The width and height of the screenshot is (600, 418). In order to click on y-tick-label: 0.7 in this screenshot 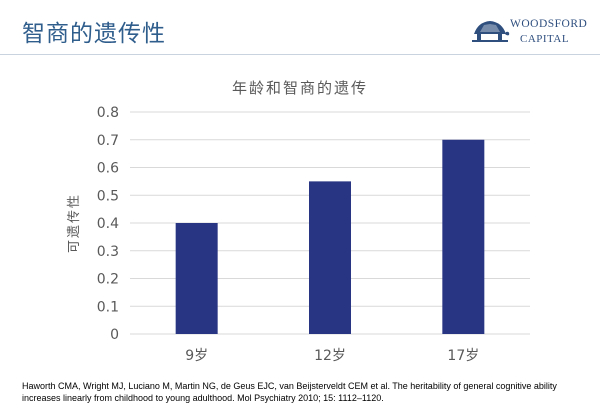, I will do `click(108, 141)`.